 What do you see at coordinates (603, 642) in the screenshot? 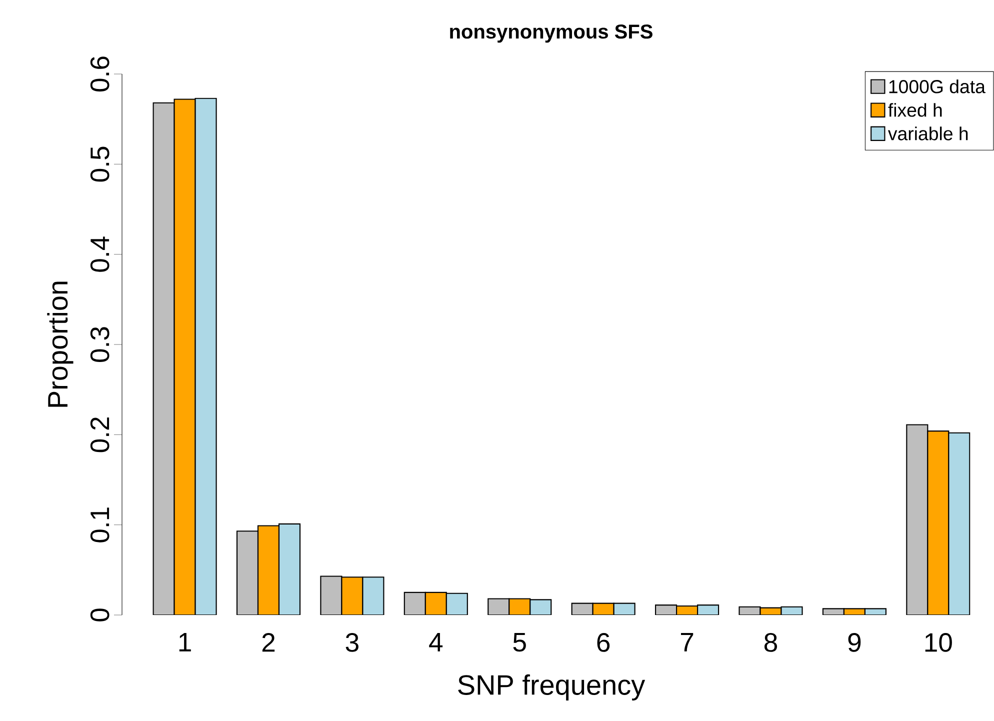
I see `x-tick-label: 6` at bounding box center [603, 642].